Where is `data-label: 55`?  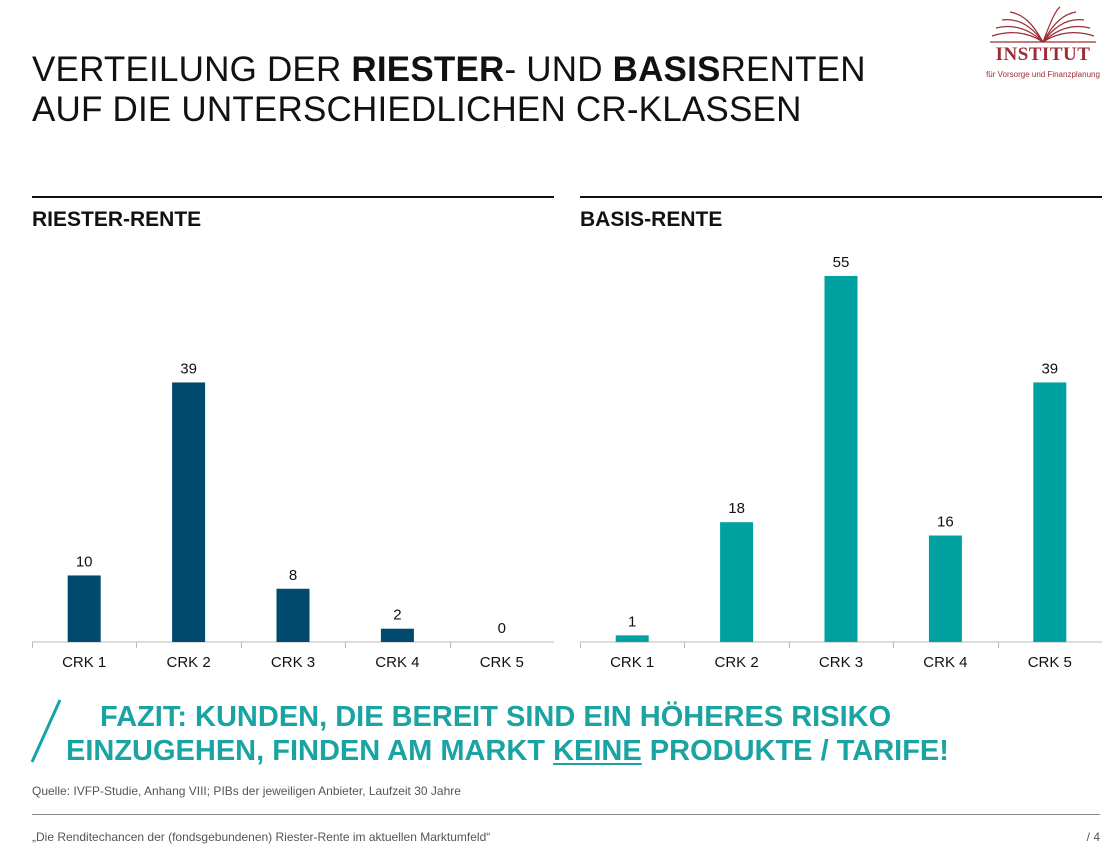
data-label: 55 is located at coordinates (841, 262).